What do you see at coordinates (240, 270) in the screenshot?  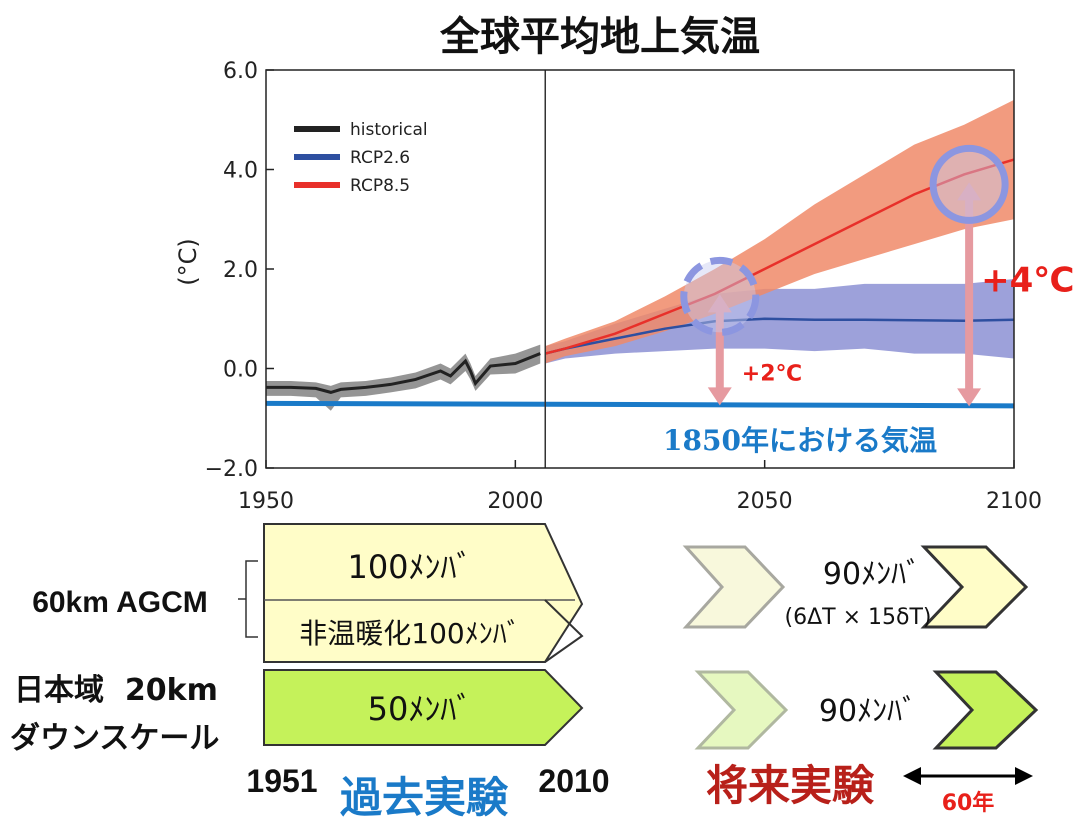 I see `y-tick-label: 2.0` at bounding box center [240, 270].